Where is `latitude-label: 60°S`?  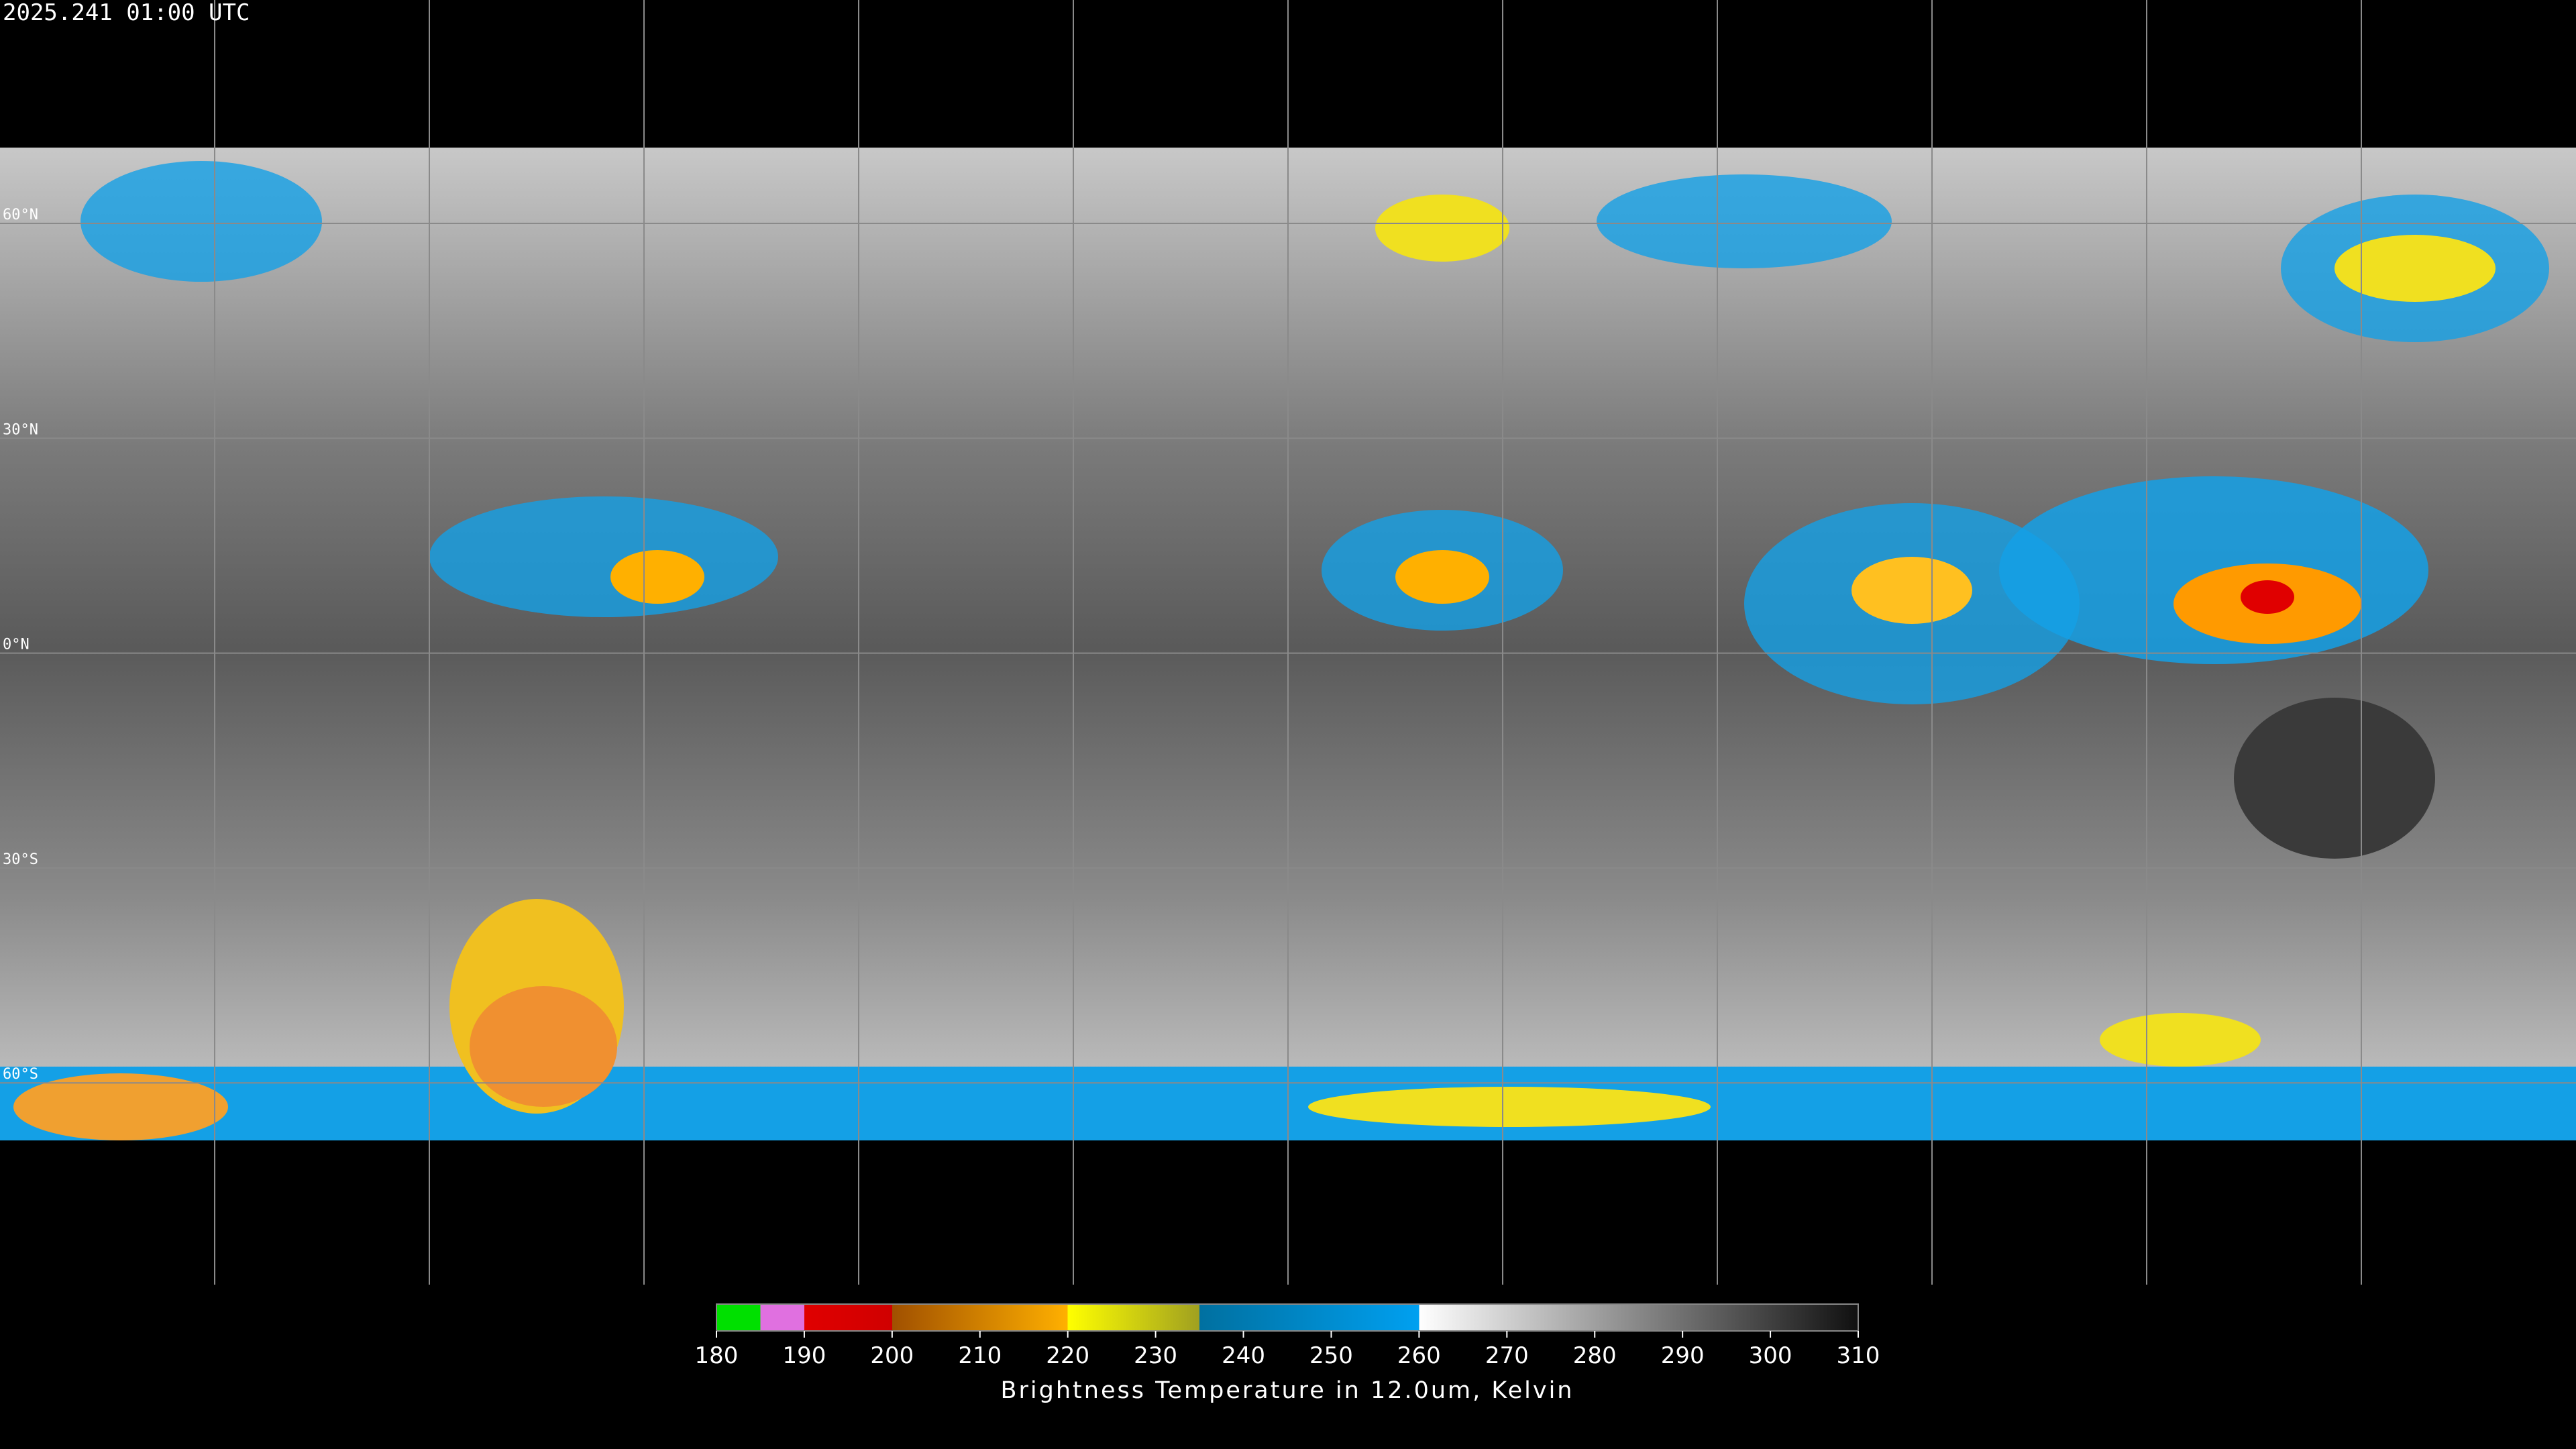 latitude-label: 60°S is located at coordinates (20, 1074).